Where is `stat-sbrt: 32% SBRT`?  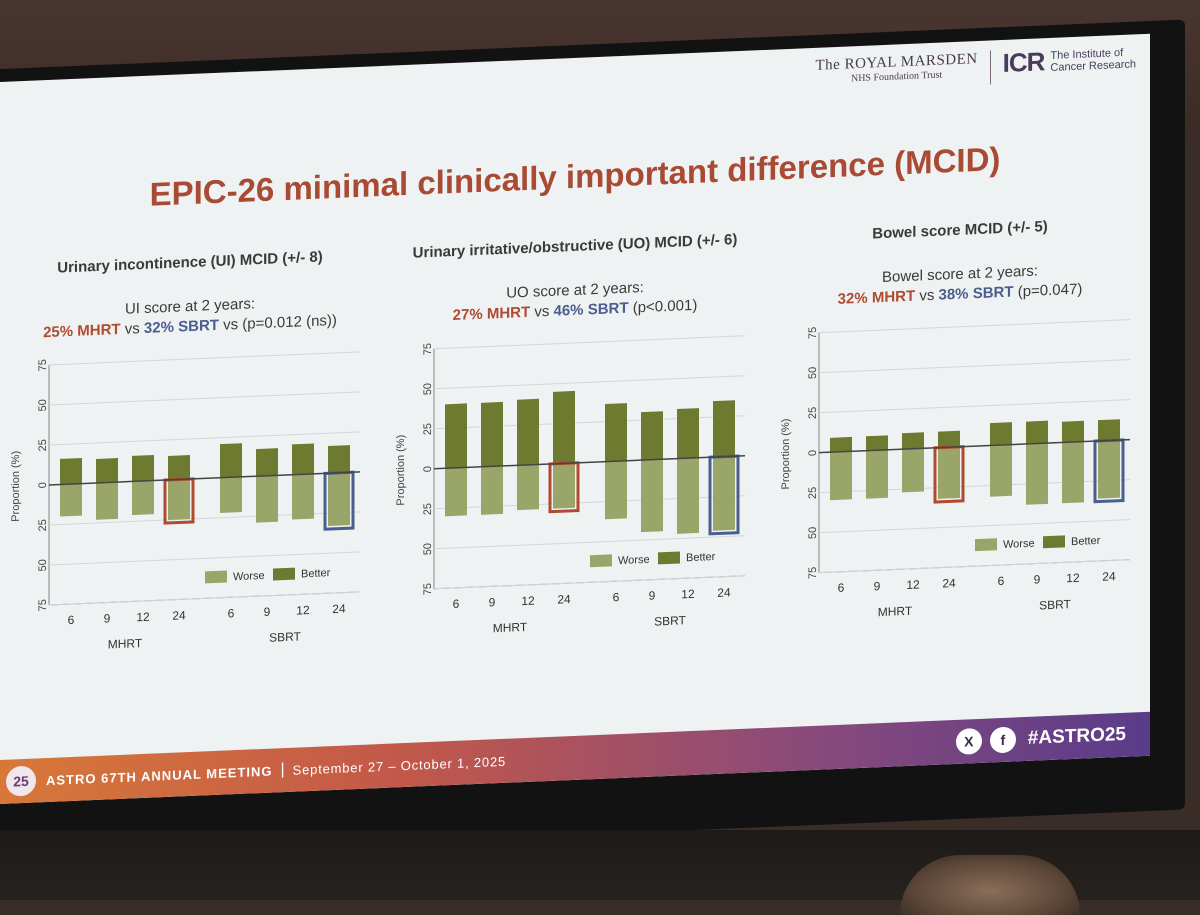
stat-sbrt: 32% SBRT is located at coordinates (181, 326).